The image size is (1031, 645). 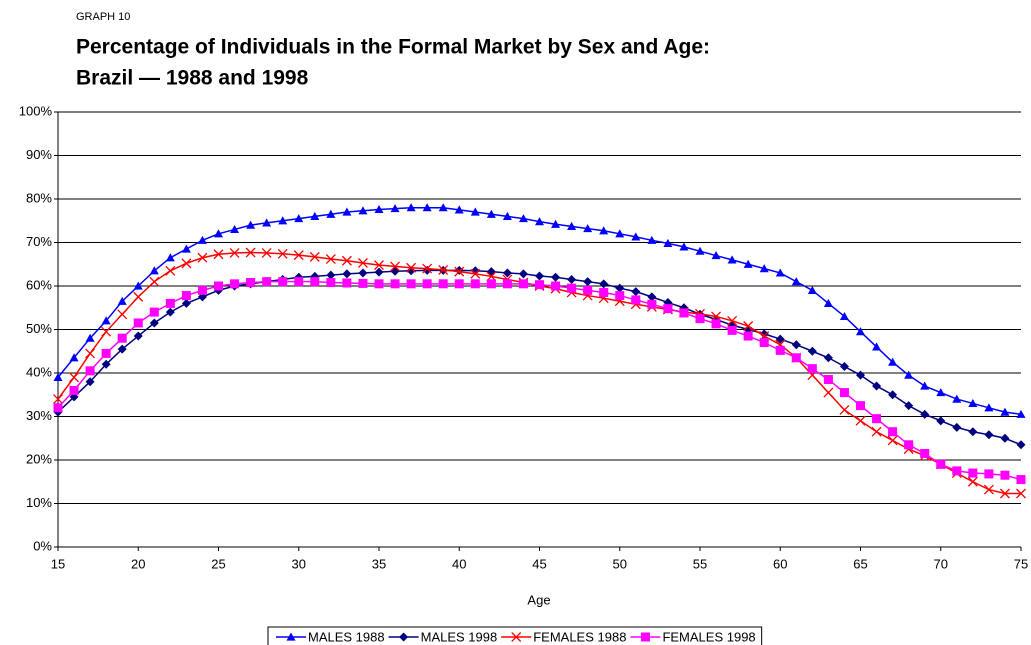 What do you see at coordinates (941, 563) in the screenshot?
I see `x-tick-label: 70` at bounding box center [941, 563].